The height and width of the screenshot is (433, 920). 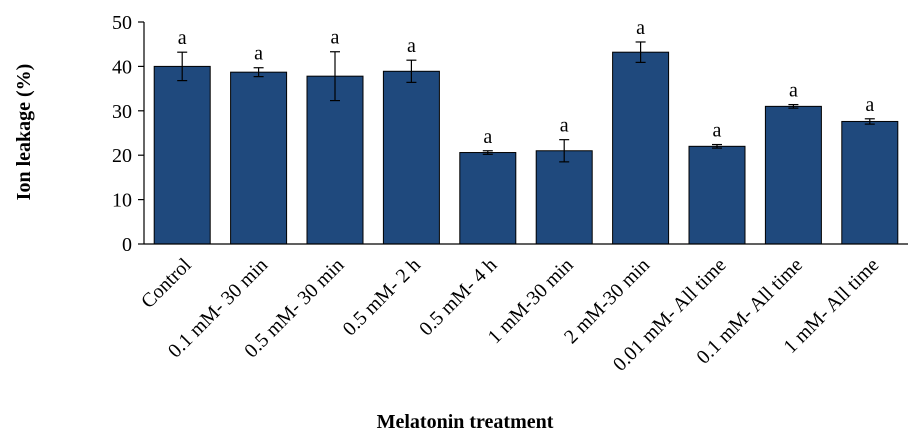 What do you see at coordinates (122, 201) in the screenshot?
I see `y-tick-label: 10` at bounding box center [122, 201].